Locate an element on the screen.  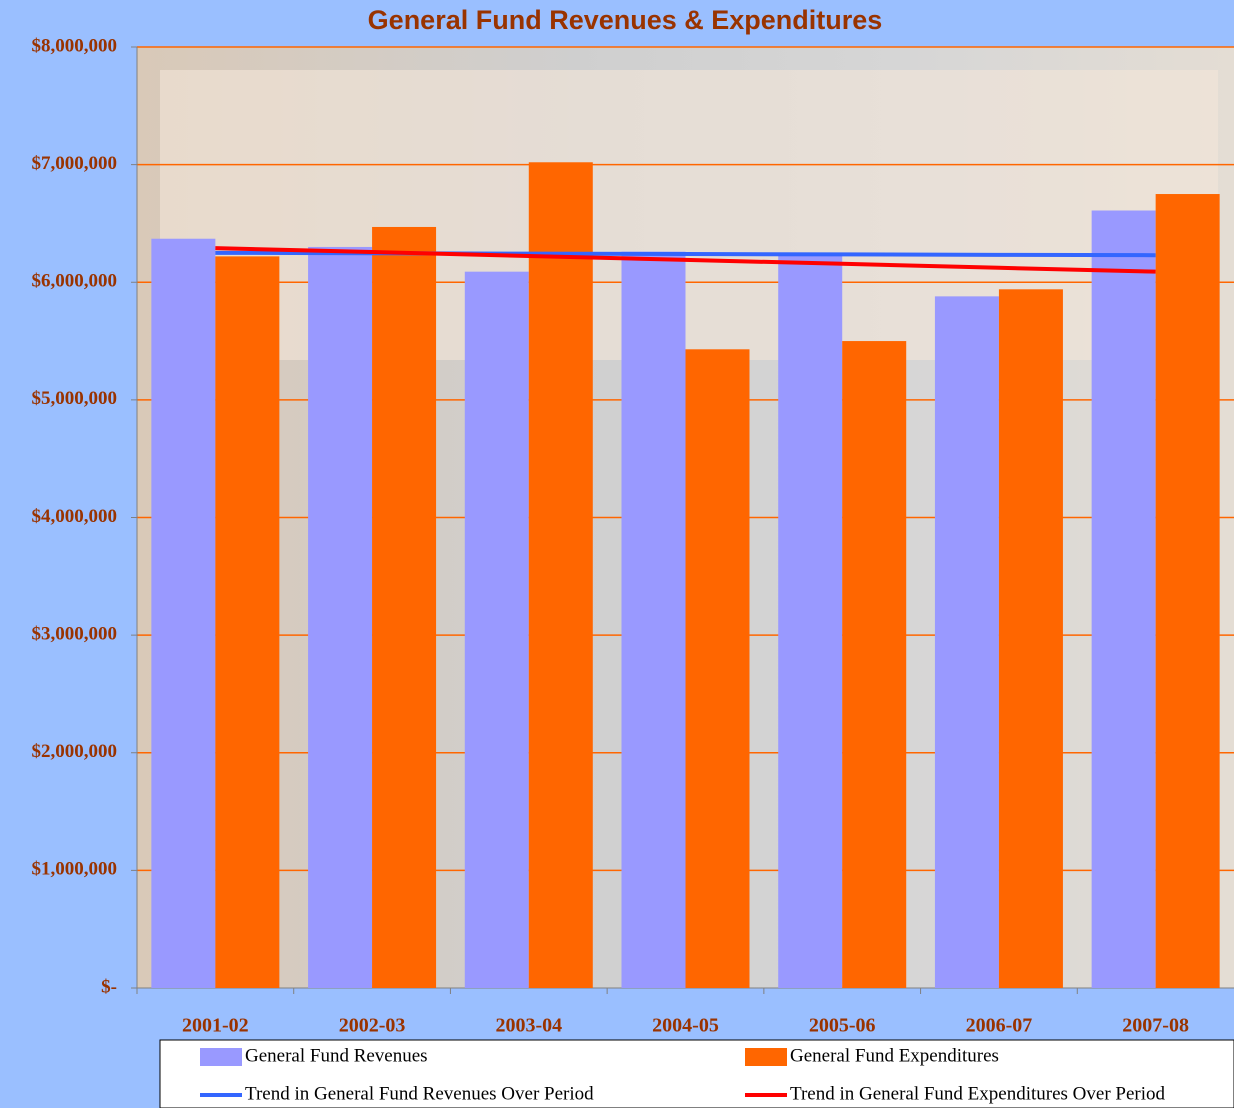
y-tick-label: $2,000,000 is located at coordinates (75, 751).